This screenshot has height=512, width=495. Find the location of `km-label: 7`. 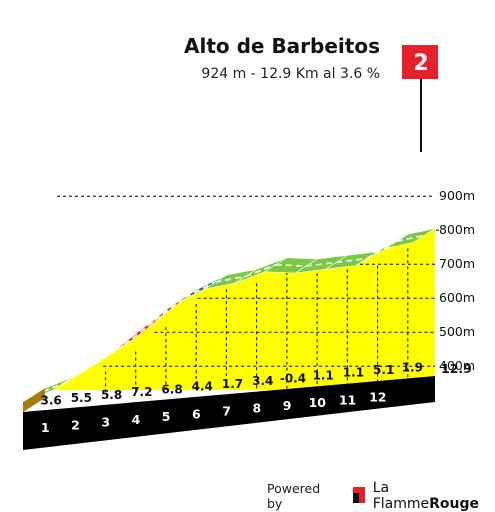

km-label: 7 is located at coordinates (226, 410).